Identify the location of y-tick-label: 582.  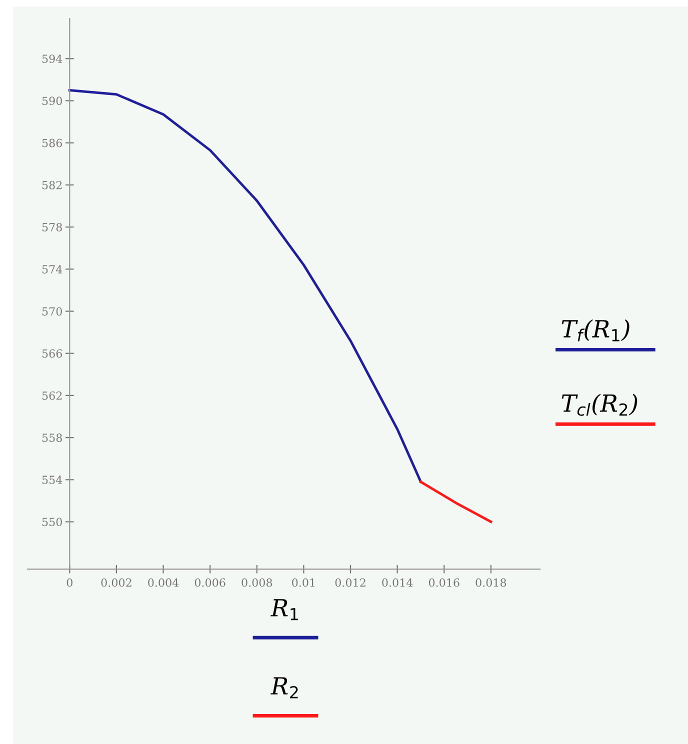
(52, 185).